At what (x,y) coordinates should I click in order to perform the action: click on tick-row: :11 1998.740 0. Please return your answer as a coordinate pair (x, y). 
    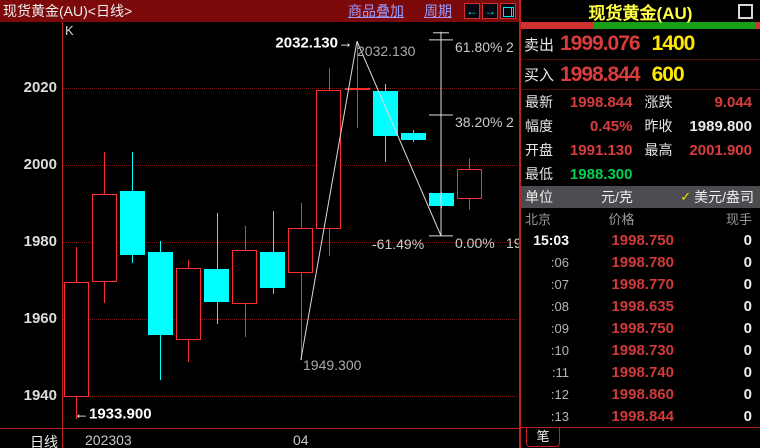
    Looking at the image, I should click on (640, 372).